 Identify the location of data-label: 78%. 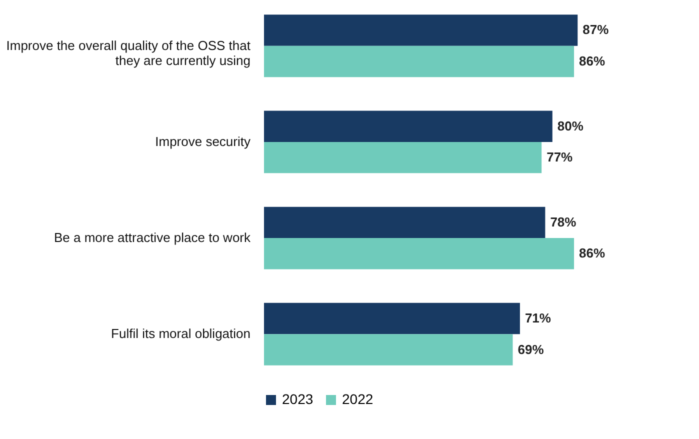
(563, 222).